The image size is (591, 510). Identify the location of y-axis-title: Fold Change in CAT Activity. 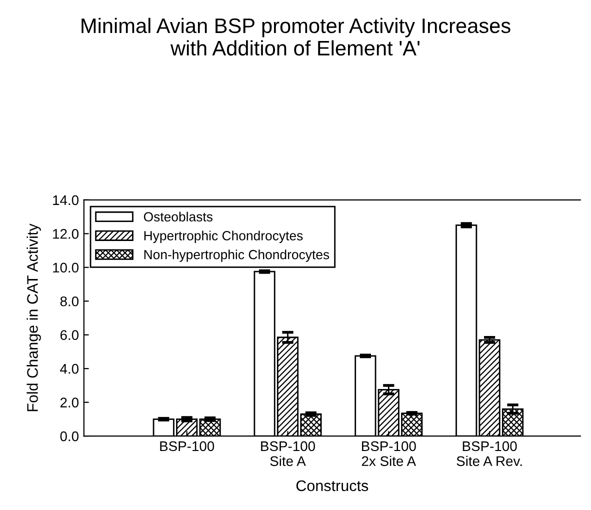
(33, 318).